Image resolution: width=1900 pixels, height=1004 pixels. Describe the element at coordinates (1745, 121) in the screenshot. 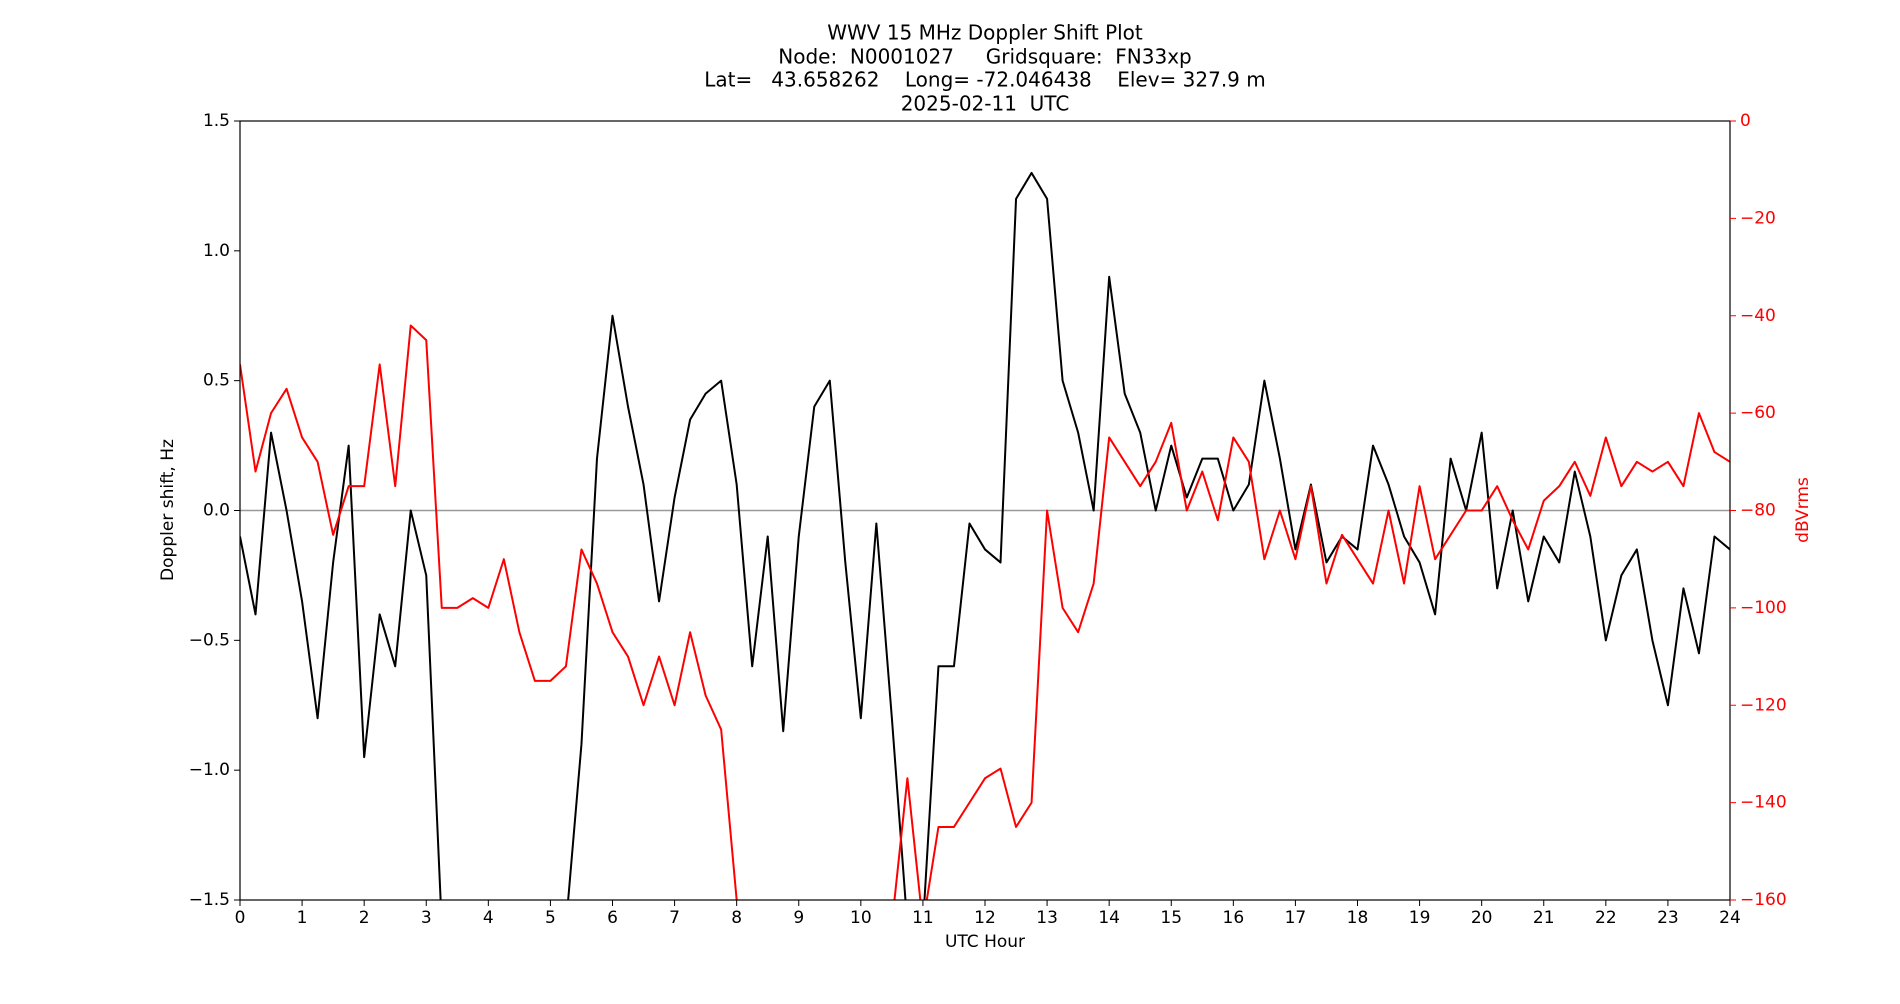

I see `y2-tick-label: 0` at that location.